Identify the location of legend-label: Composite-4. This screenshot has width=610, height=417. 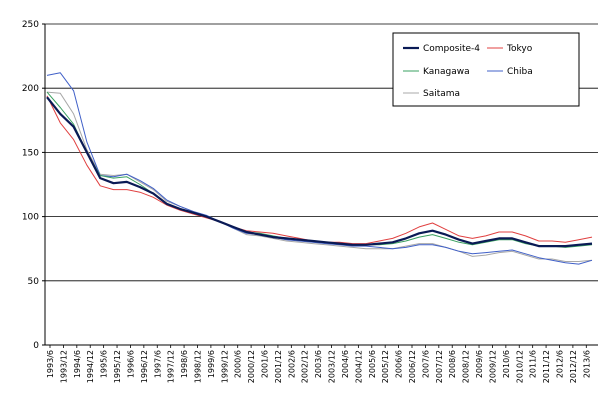
(451, 49).